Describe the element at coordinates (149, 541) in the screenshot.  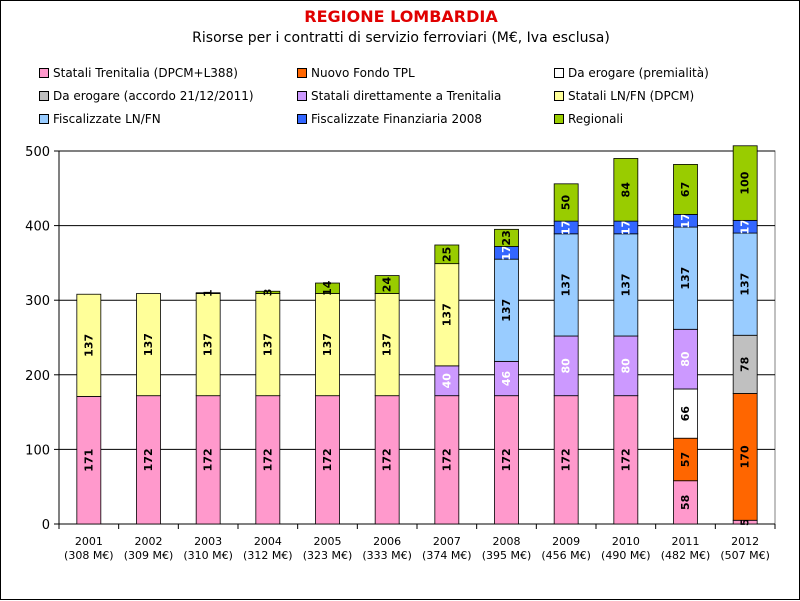
I see `x-tick-label: 2002` at that location.